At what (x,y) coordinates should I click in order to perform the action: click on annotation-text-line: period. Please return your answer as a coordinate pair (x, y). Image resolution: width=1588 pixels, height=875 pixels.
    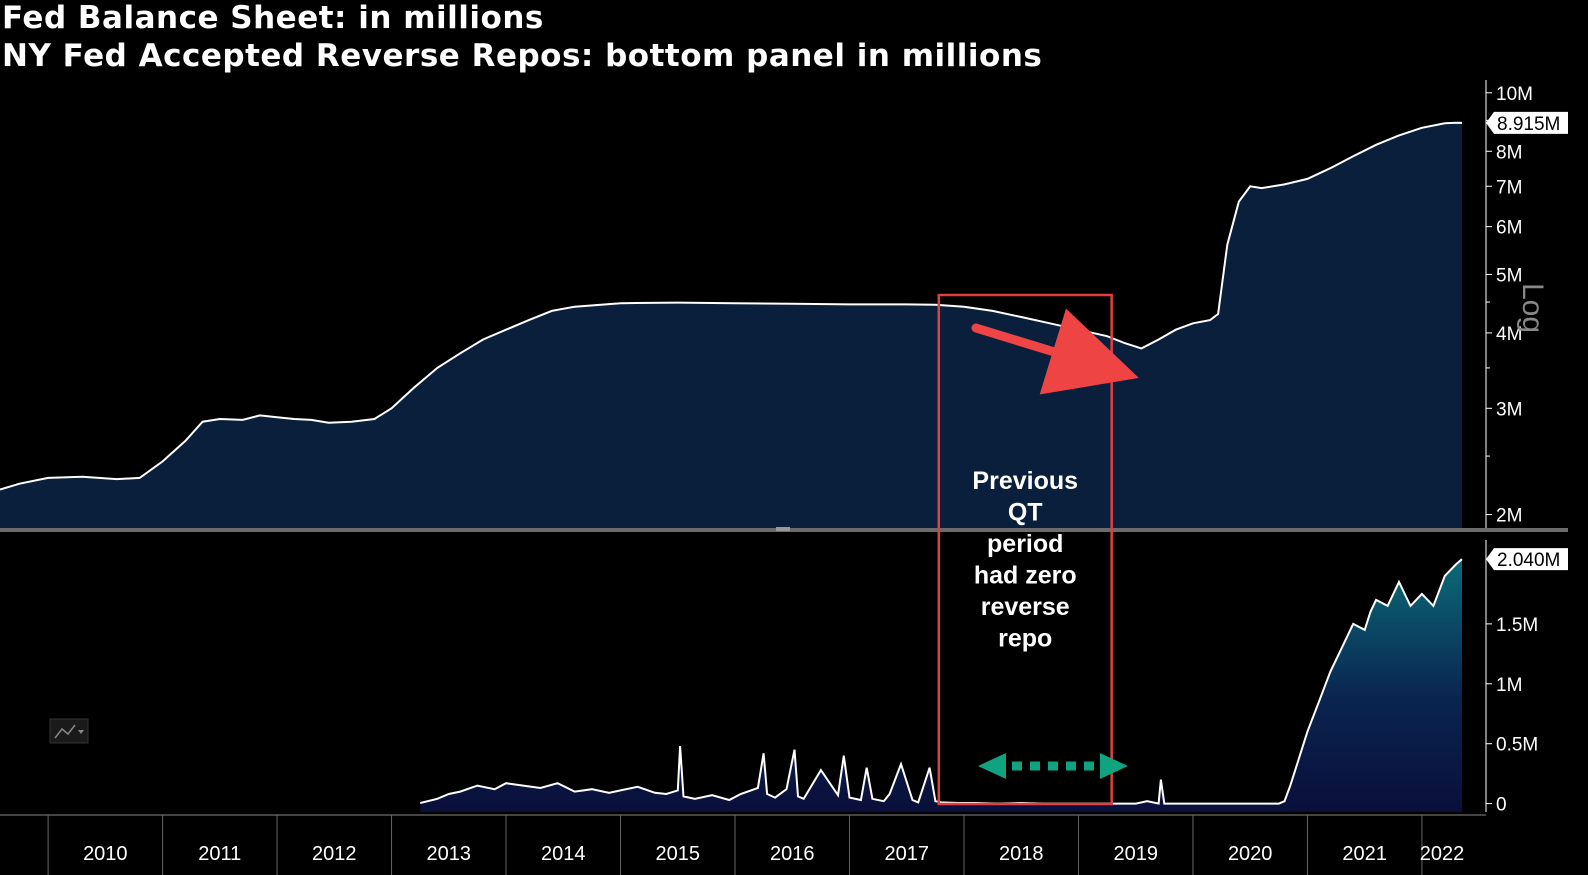
    Looking at the image, I should click on (1025, 544).